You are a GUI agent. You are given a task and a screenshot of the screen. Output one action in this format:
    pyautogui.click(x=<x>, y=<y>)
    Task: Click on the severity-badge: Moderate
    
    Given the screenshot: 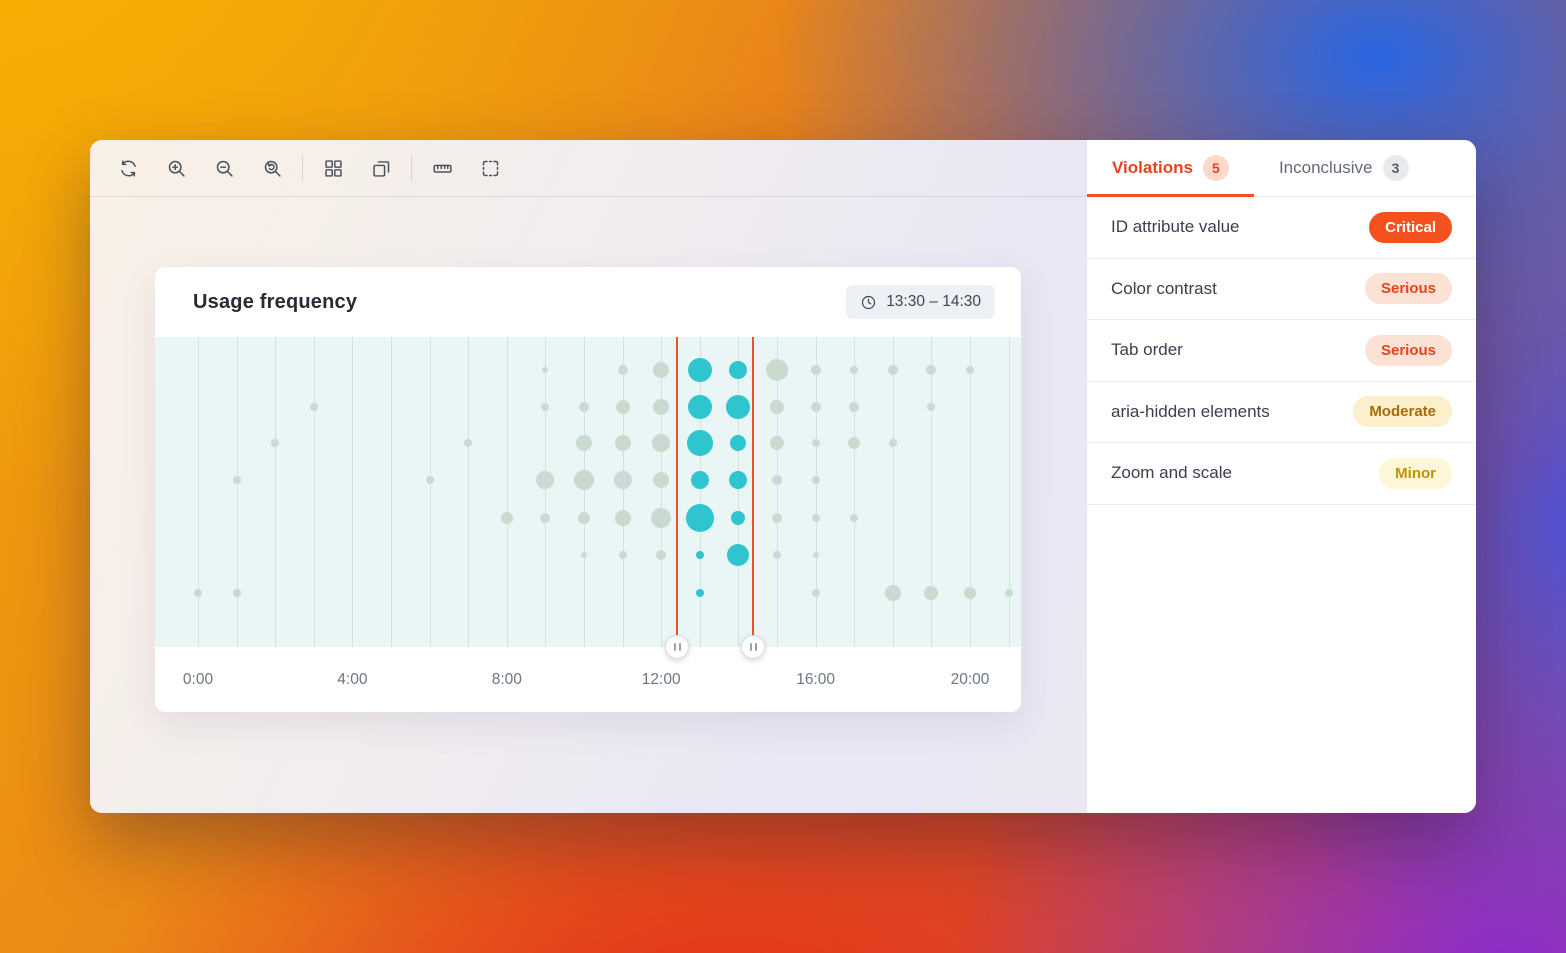 What is the action you would take?
    pyautogui.click(x=1402, y=412)
    